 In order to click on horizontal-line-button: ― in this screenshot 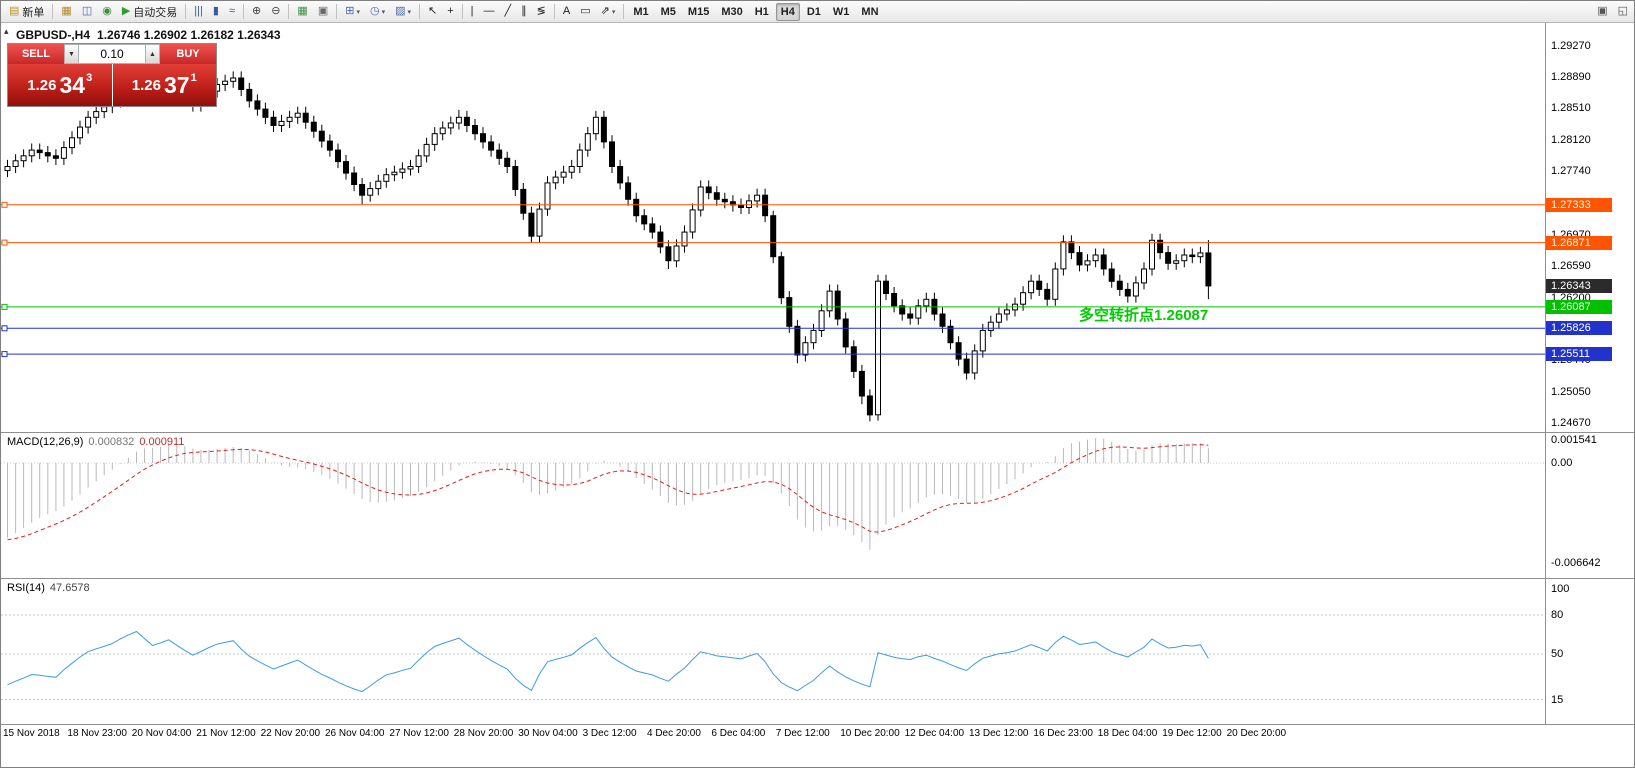, I will do `click(489, 12)`.